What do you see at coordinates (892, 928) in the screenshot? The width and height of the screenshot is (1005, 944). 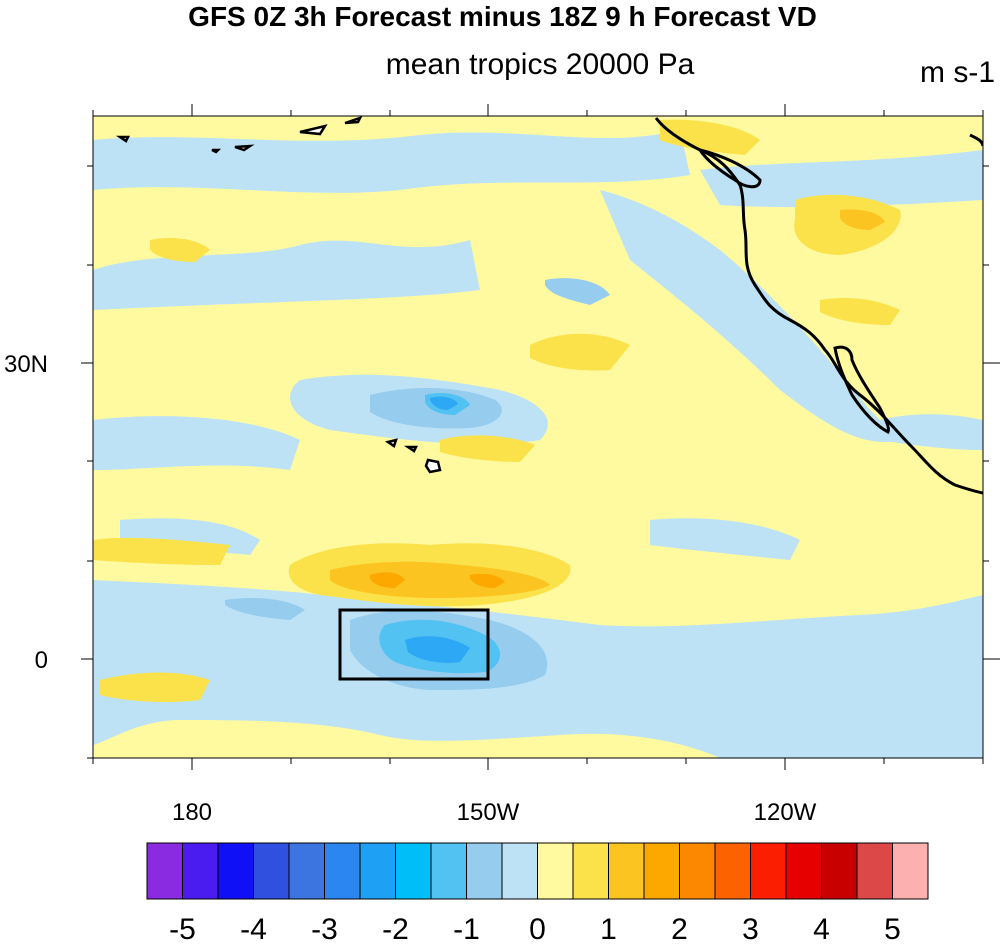 I see `colorbar-label: 5` at bounding box center [892, 928].